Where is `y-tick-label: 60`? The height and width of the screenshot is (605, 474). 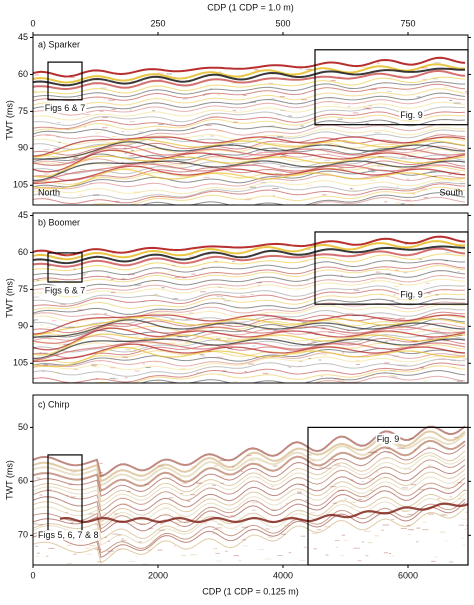
y-tick-label: 60 is located at coordinates (23, 74).